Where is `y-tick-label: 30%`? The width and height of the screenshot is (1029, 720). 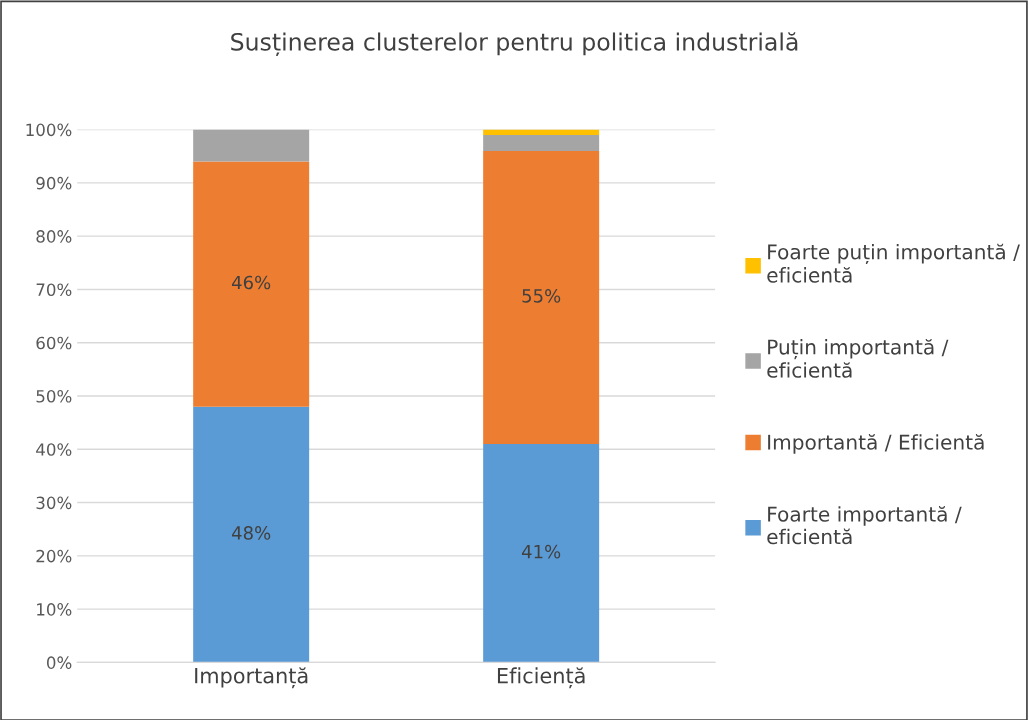
y-tick-label: 30% is located at coordinates (54, 503).